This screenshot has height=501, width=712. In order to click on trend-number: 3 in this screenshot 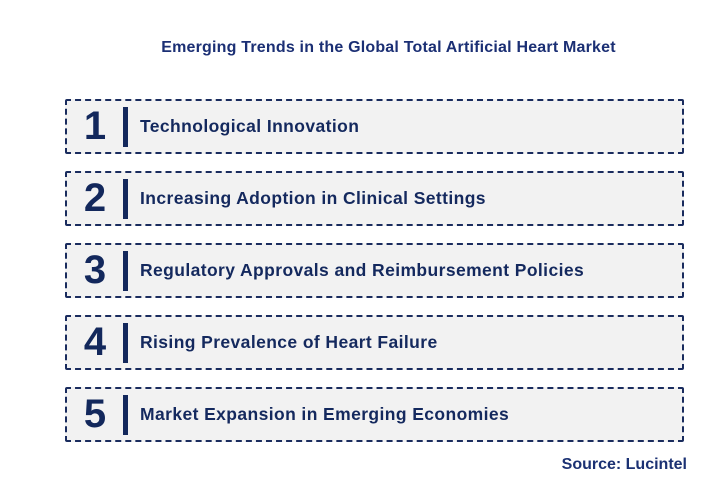, I will do `click(95, 269)`.